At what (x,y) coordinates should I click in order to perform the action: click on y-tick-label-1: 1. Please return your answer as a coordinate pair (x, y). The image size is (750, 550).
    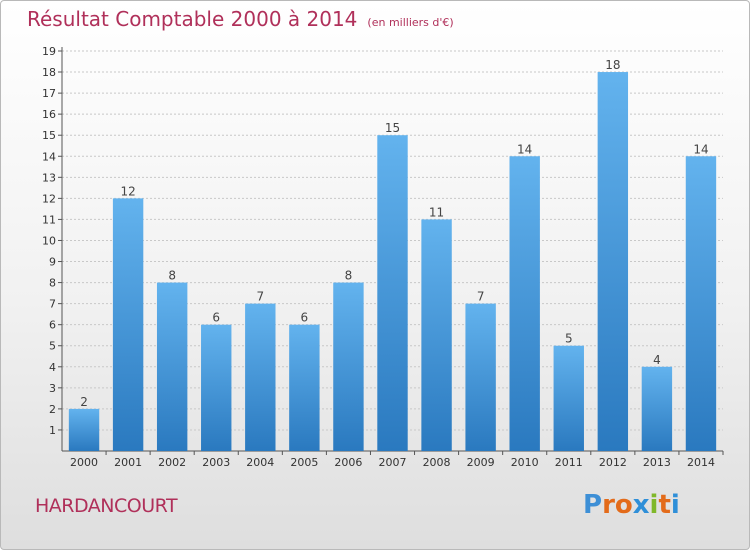
    Looking at the image, I should click on (52, 430).